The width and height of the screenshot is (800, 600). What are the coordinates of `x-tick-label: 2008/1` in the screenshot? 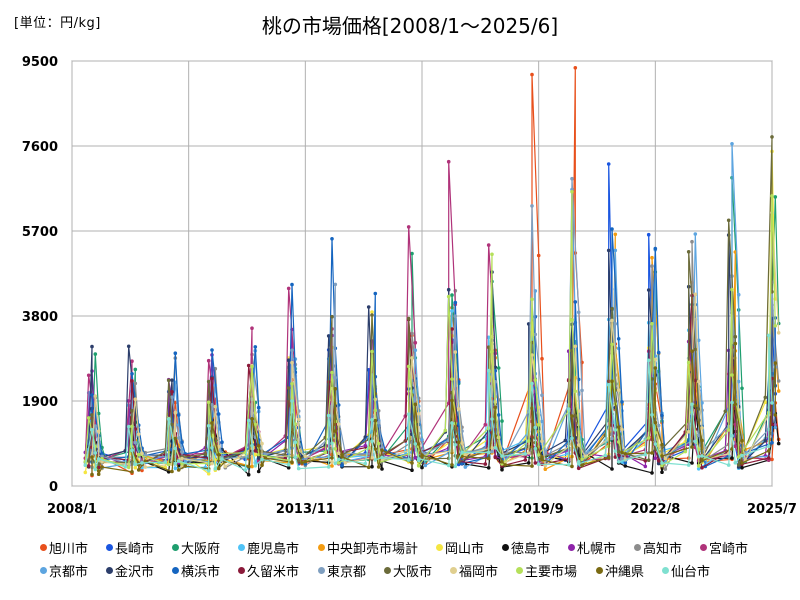 It's located at (72, 509).